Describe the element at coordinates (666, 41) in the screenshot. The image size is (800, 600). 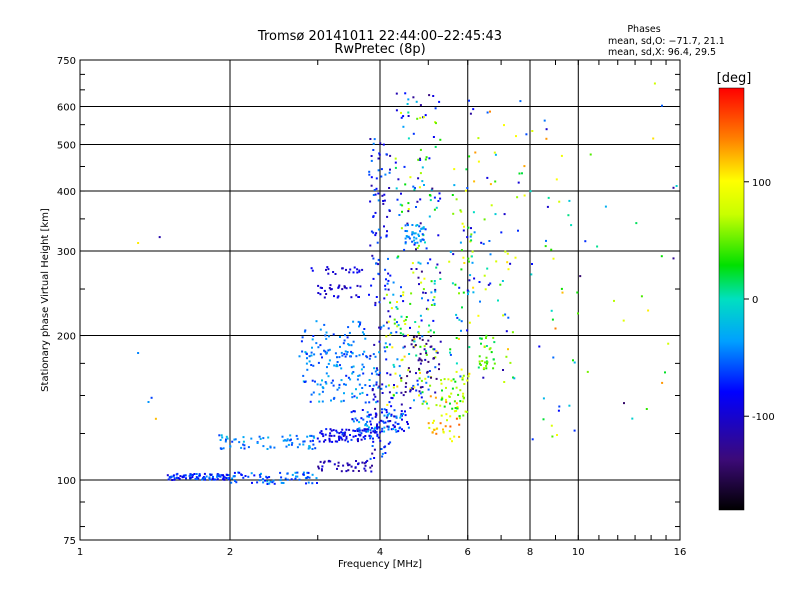
I see `phases-o-mode: mean, sd,O: −71.7, 21.1` at that location.